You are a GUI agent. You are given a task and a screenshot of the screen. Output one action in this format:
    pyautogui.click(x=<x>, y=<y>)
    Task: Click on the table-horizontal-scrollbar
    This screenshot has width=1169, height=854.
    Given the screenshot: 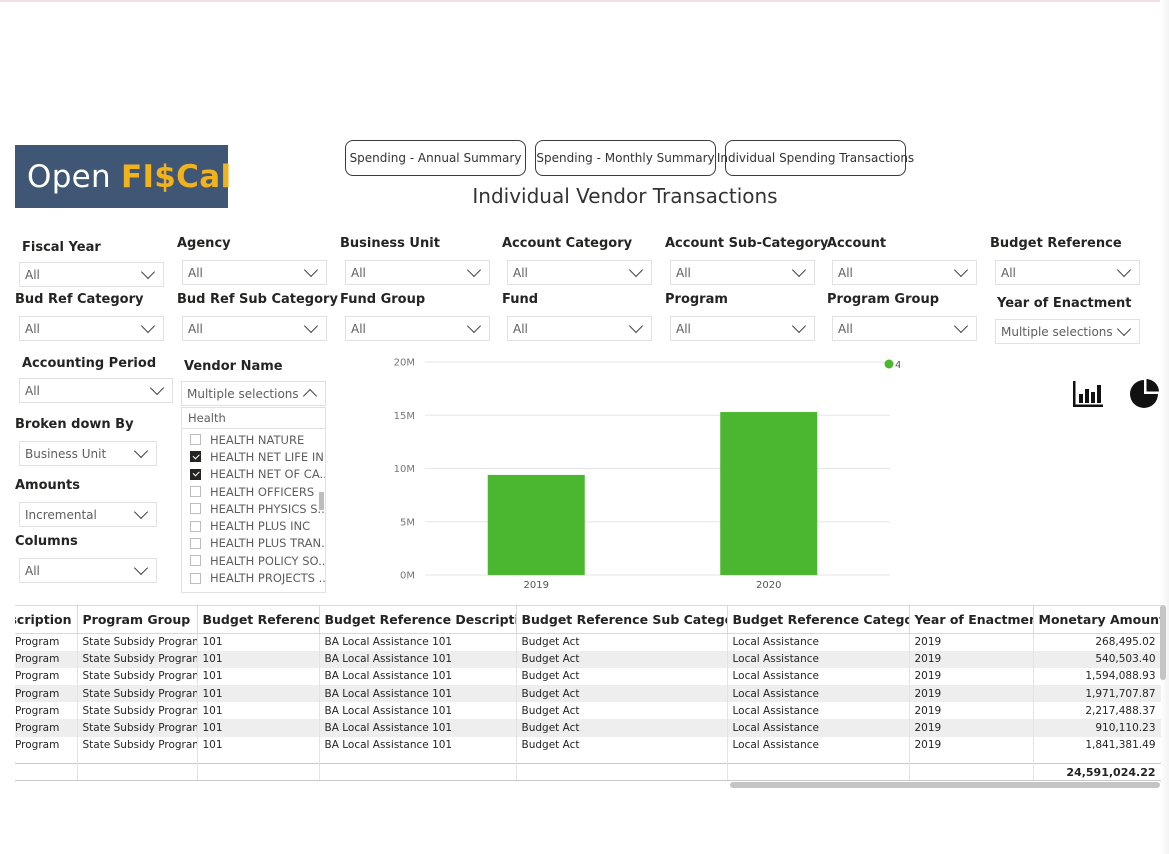 What is the action you would take?
    pyautogui.click(x=945, y=785)
    